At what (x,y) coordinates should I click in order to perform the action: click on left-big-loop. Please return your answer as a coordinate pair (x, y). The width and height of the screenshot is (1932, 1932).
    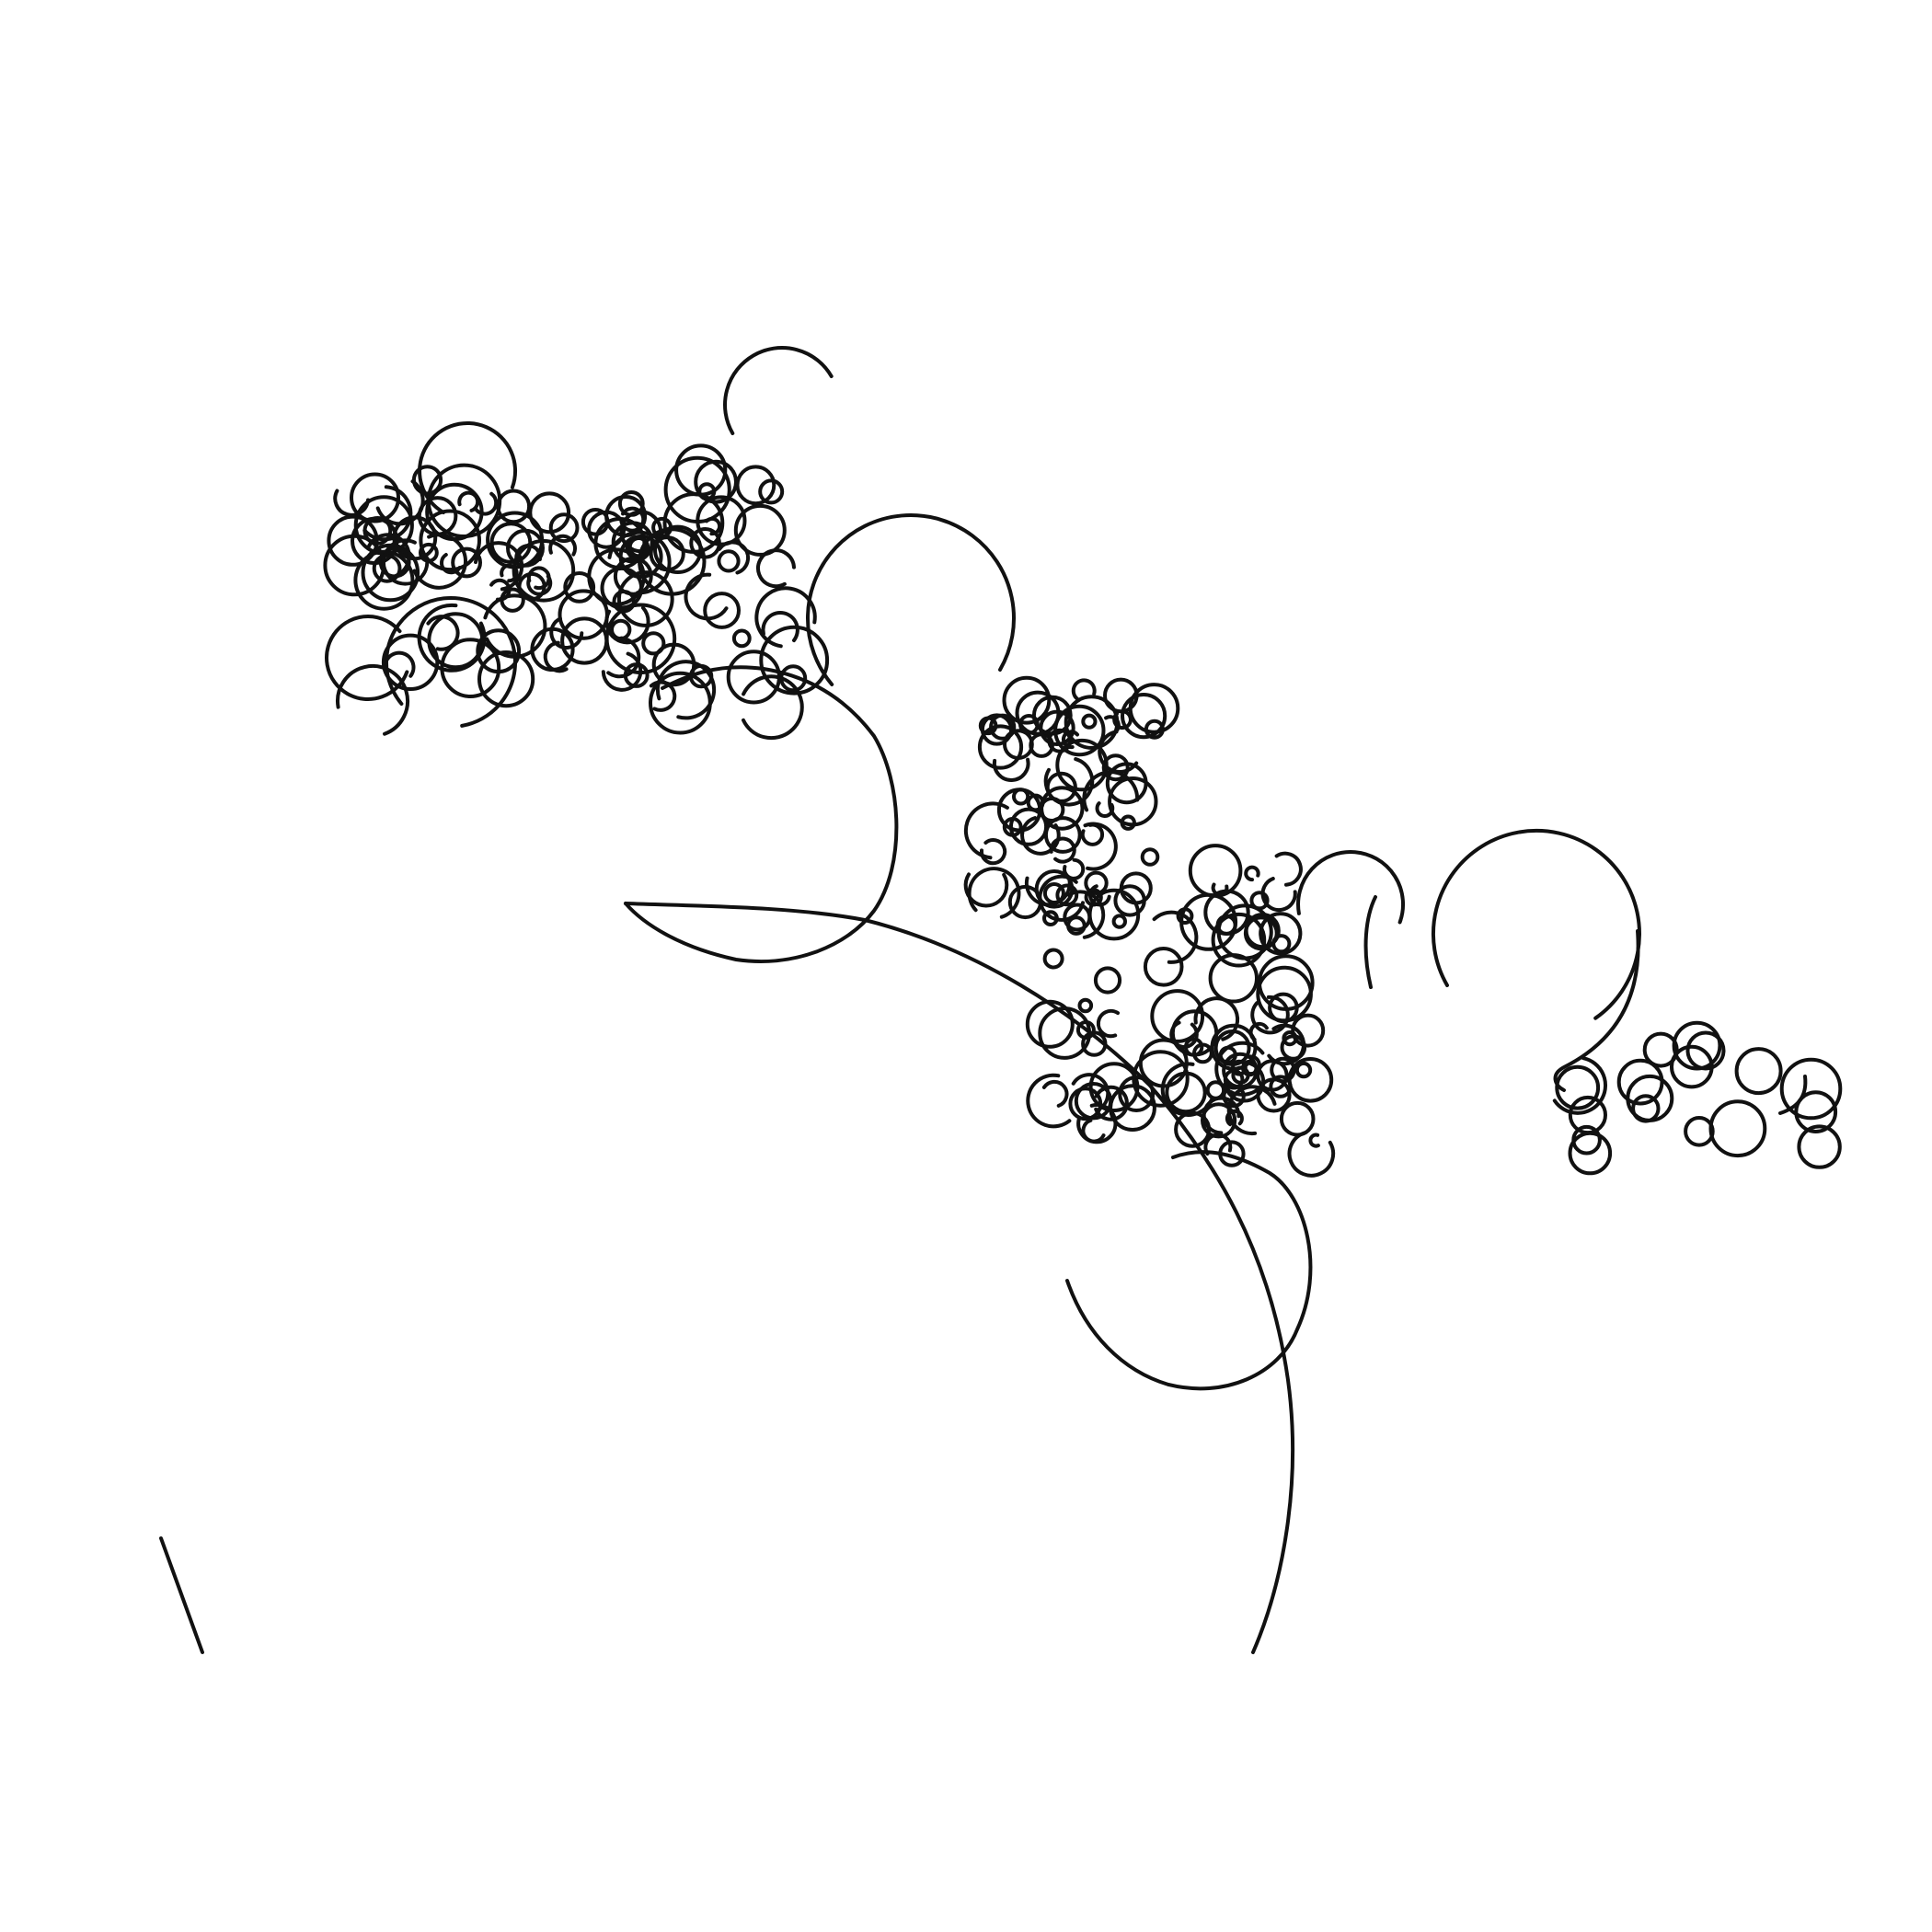
    Looking at the image, I should click on (450, 661).